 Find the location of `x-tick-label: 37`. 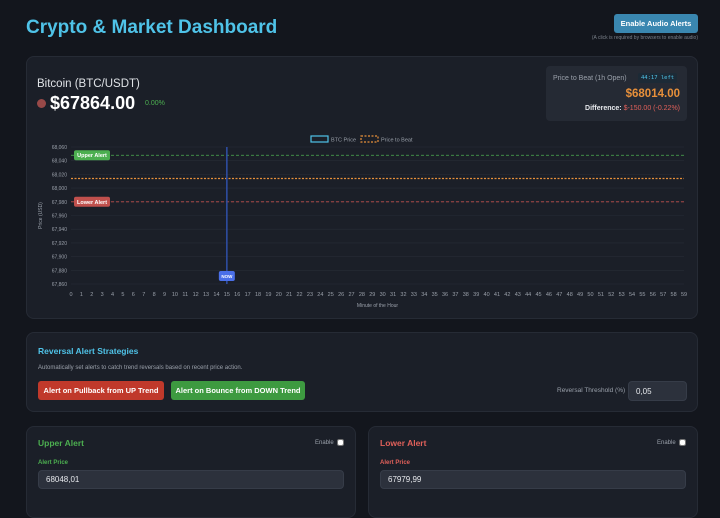

x-tick-label: 37 is located at coordinates (455, 295).